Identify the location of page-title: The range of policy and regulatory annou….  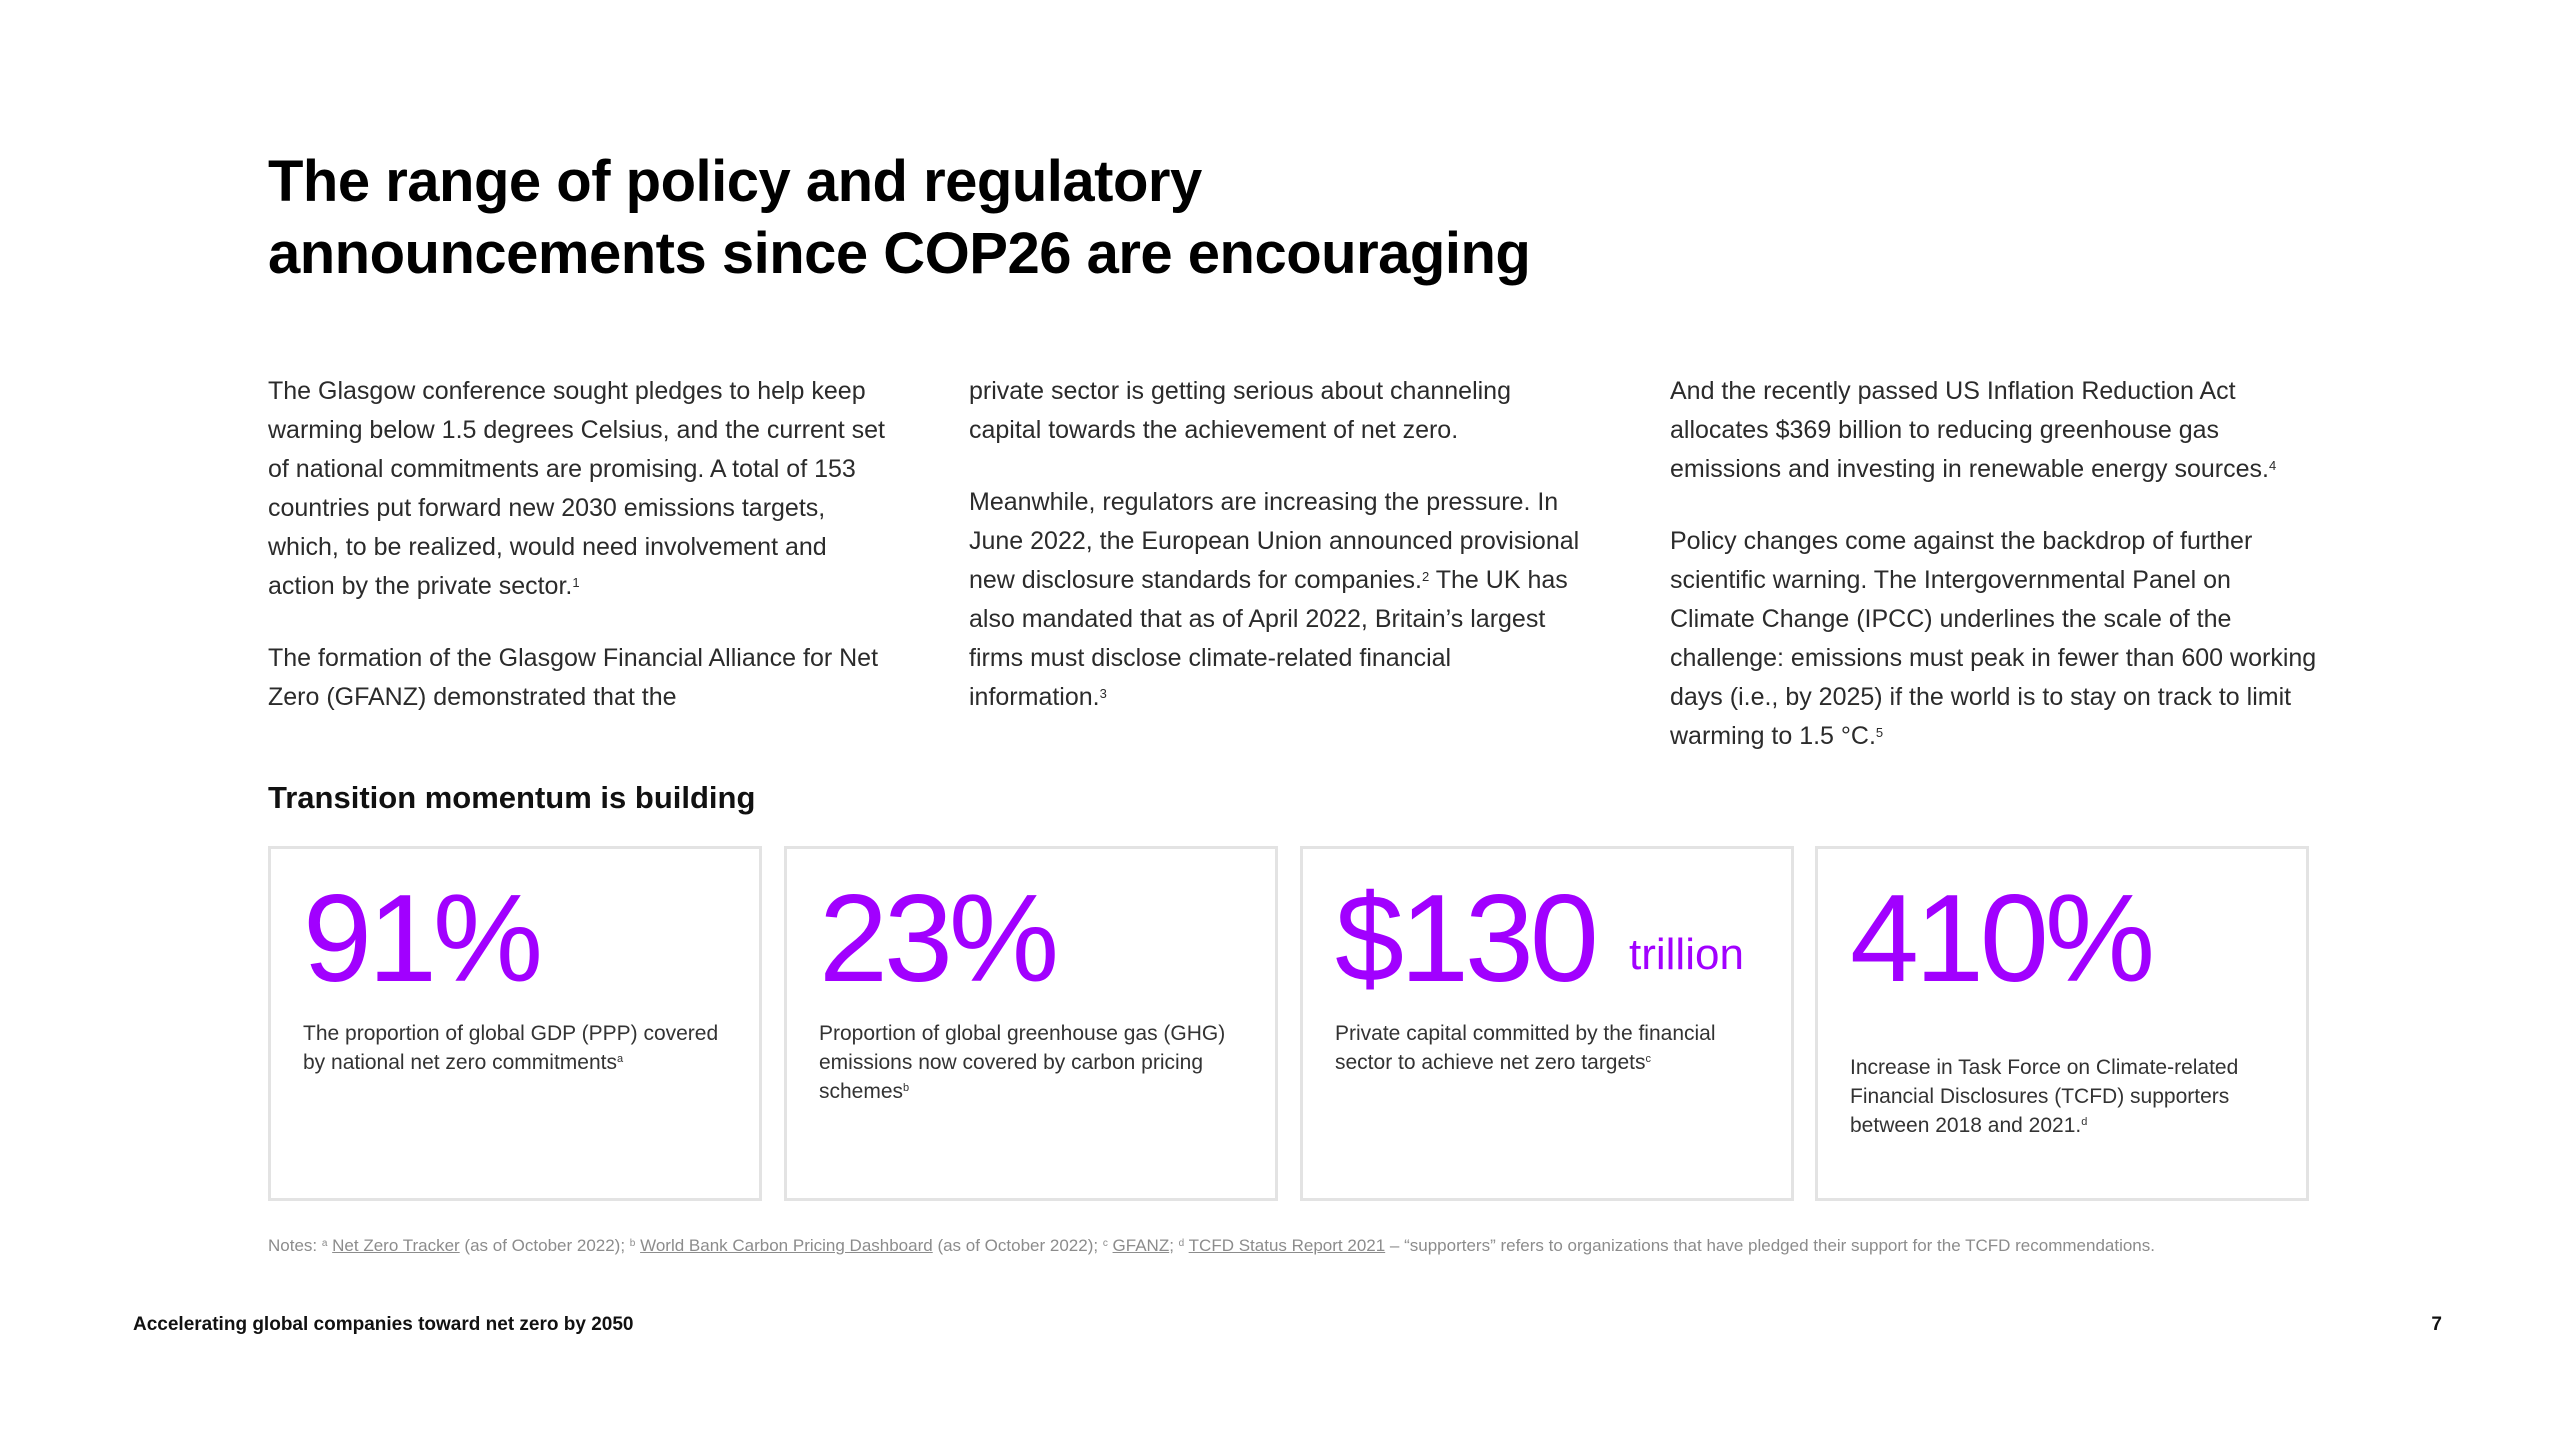
(1018, 218).